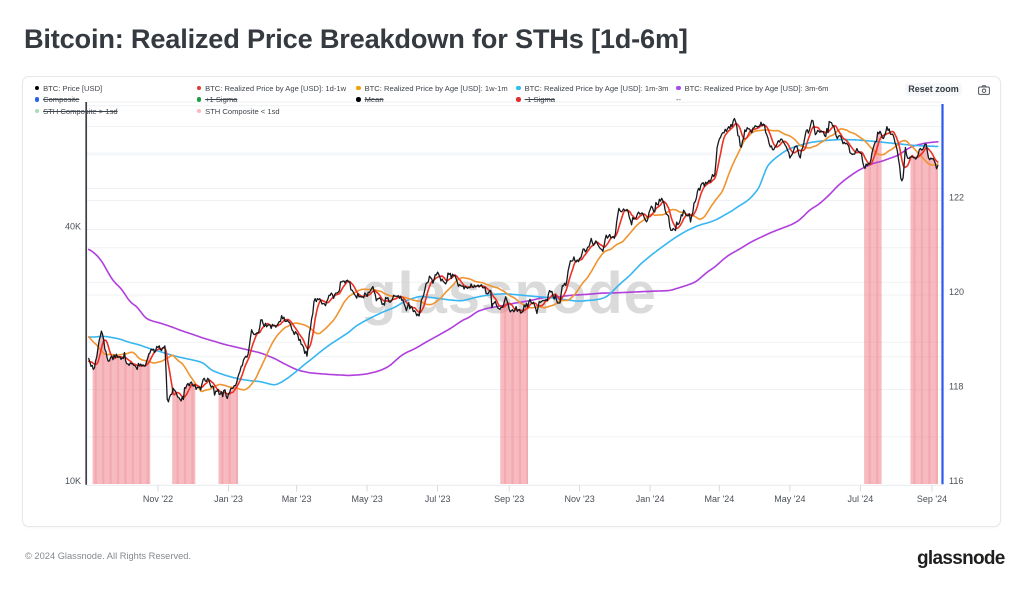 This screenshot has height=589, width=1024. What do you see at coordinates (438, 499) in the screenshot?
I see `svg-text: Jul '23` at bounding box center [438, 499].